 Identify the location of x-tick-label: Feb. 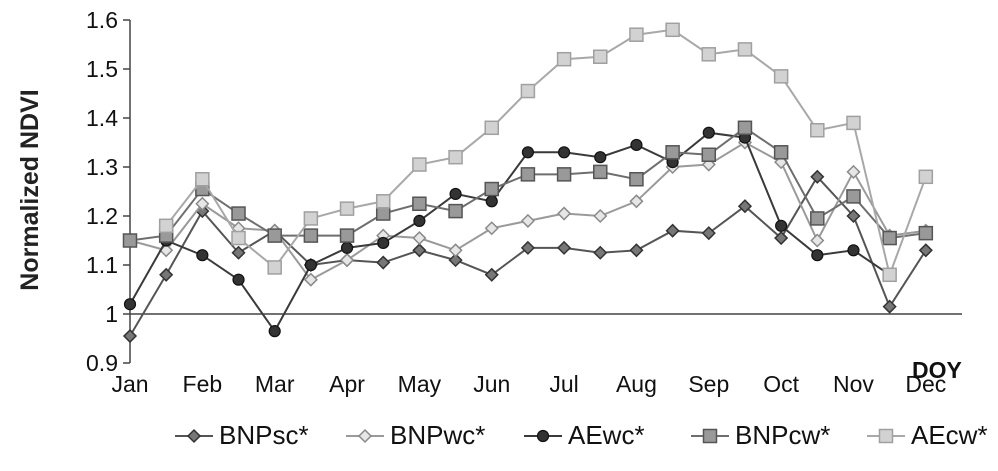
(203, 384).